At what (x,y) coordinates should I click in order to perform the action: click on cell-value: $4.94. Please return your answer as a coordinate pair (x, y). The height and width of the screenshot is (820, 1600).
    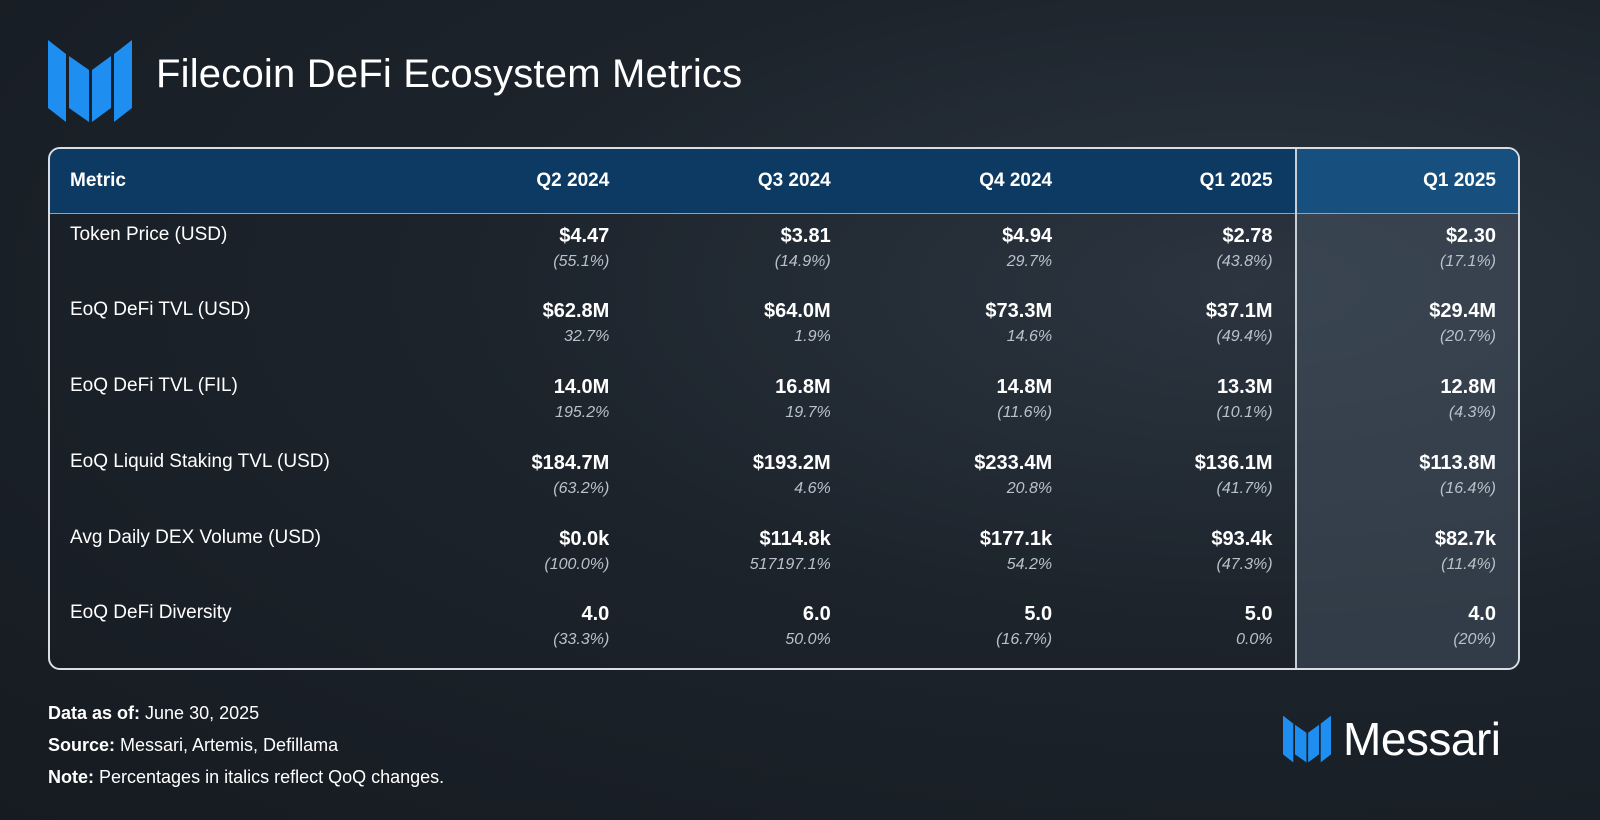
    Looking at the image, I should click on (1027, 235).